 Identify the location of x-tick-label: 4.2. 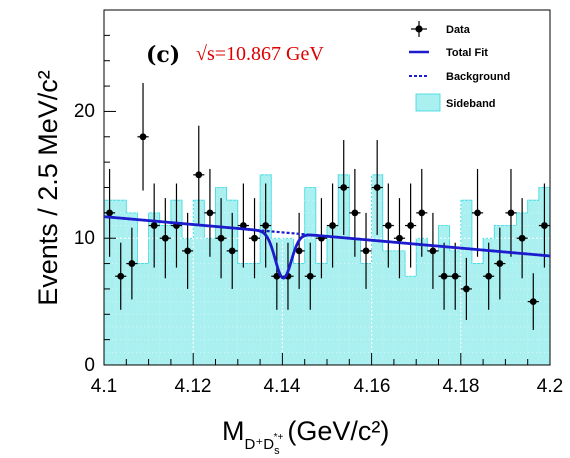
(550, 386).